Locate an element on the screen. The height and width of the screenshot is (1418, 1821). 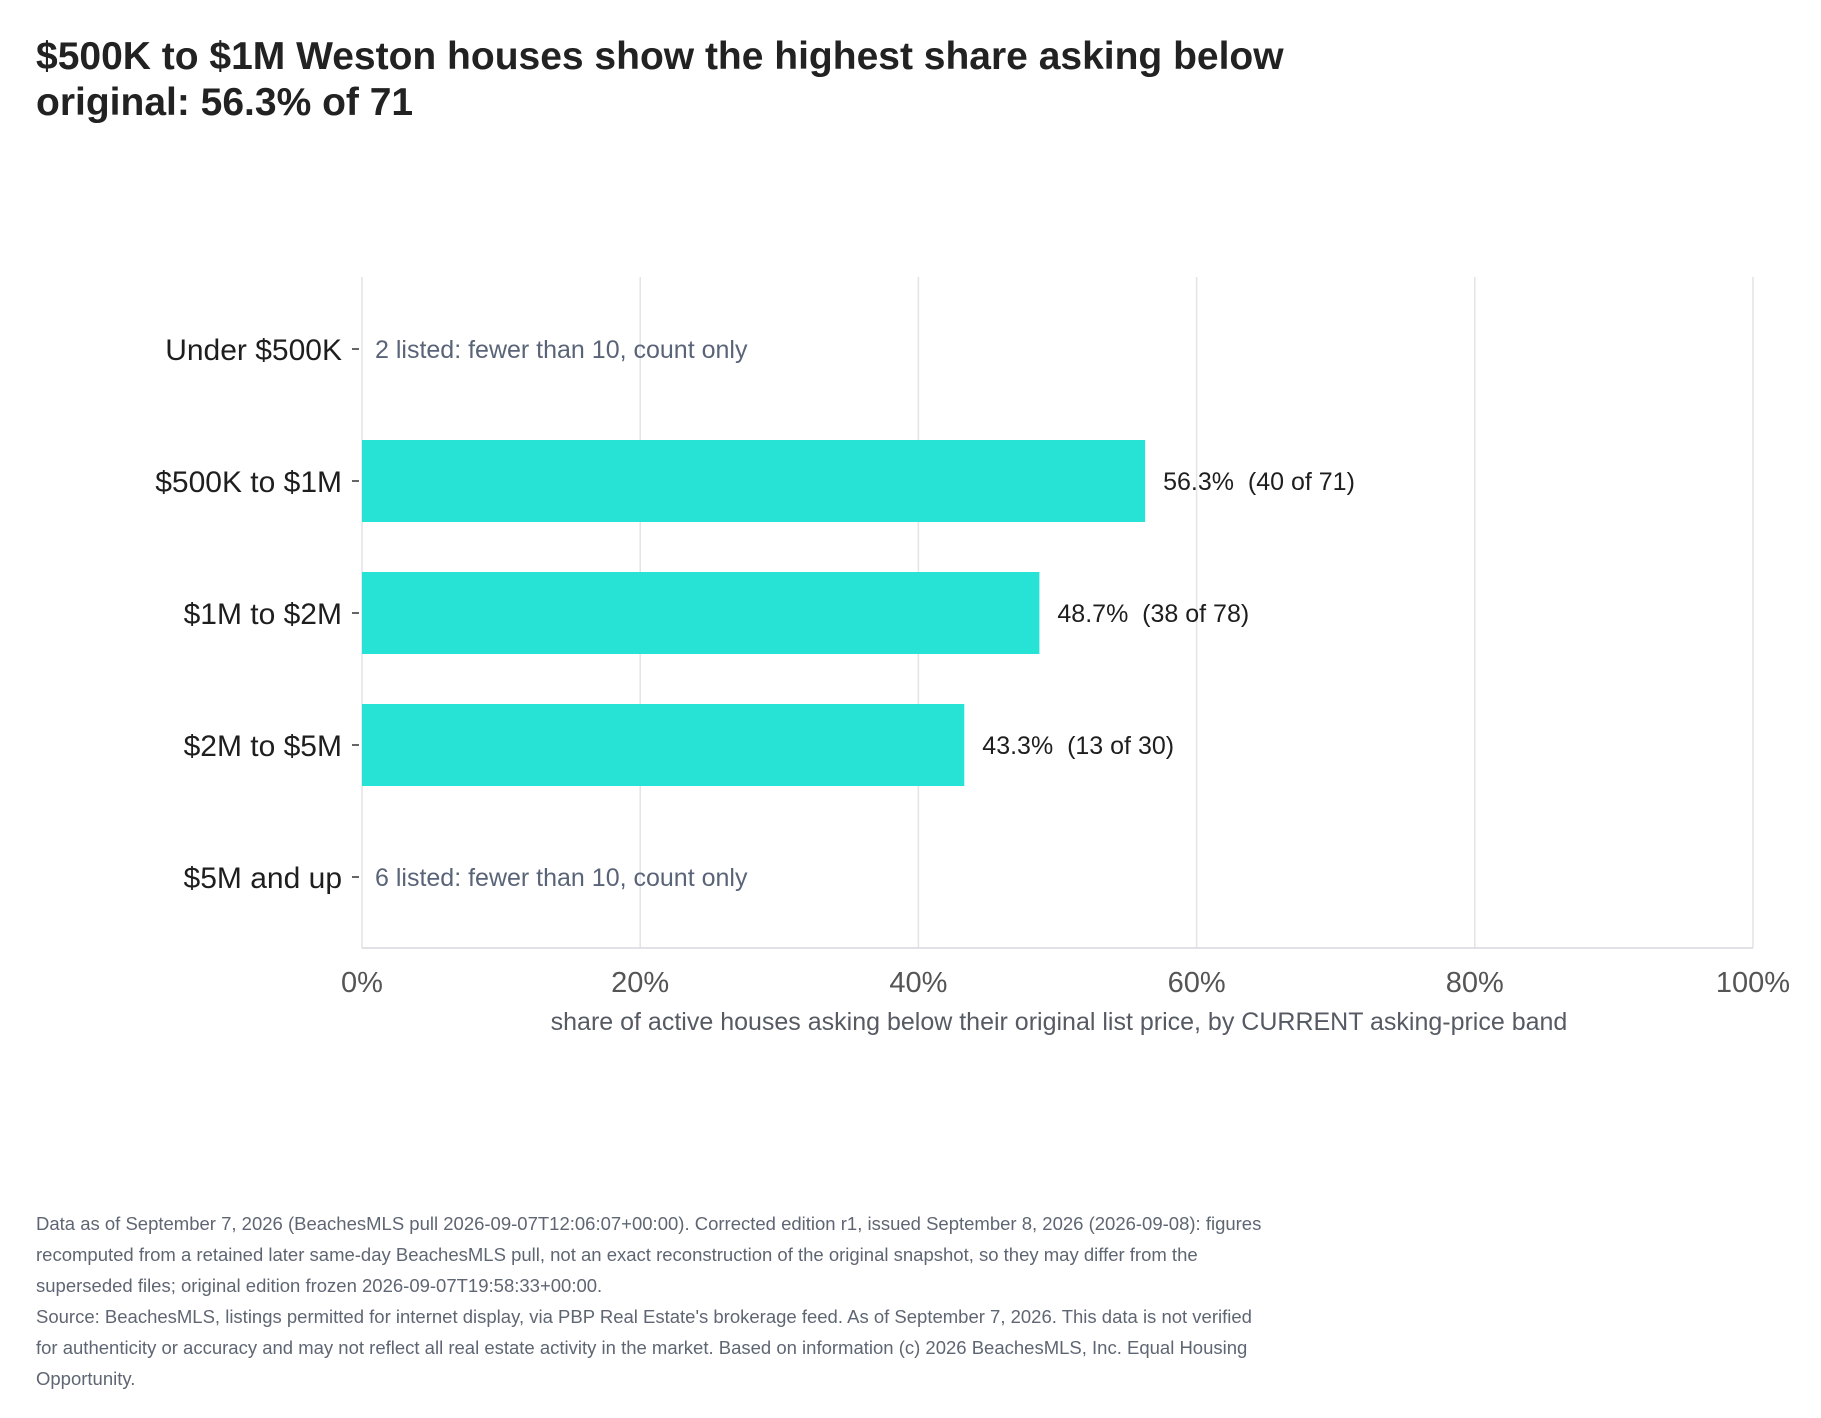
count-only-note: 2 listed: fewer than 10, count only is located at coordinates (561, 350).